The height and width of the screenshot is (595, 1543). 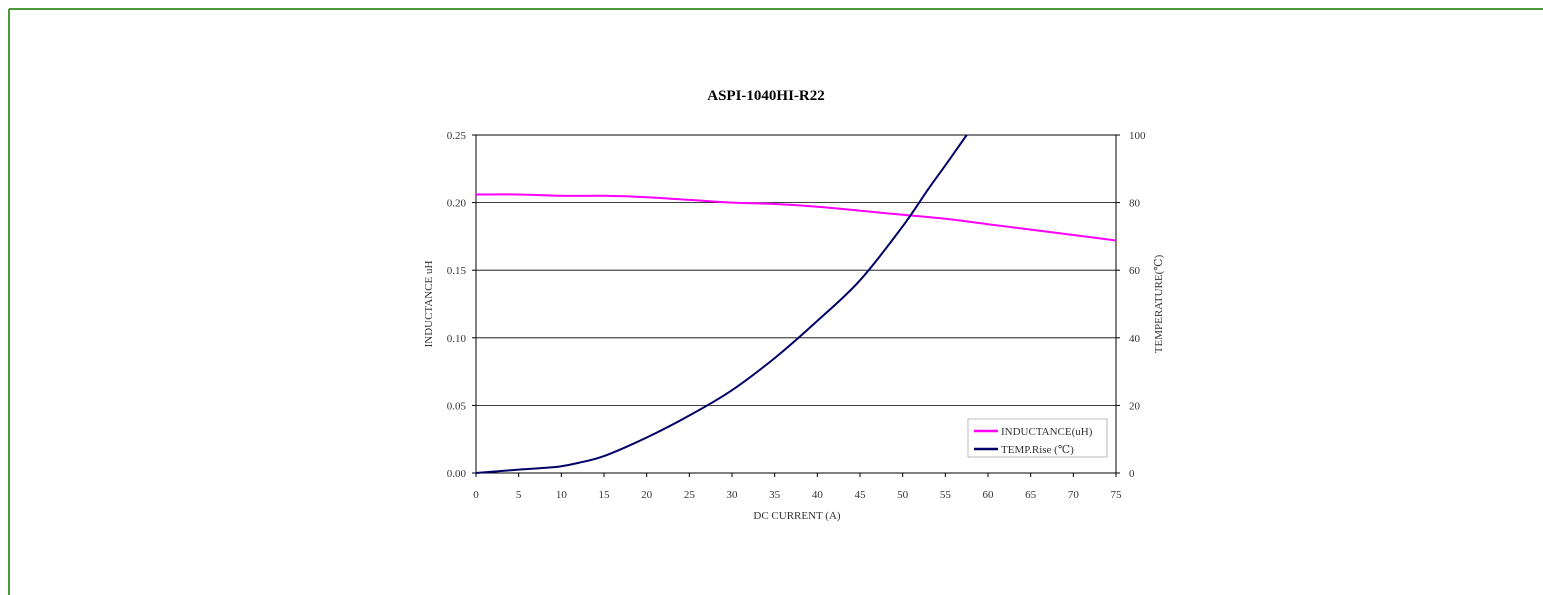 What do you see at coordinates (796, 217) in the screenshot?
I see `series-line-inductance` at bounding box center [796, 217].